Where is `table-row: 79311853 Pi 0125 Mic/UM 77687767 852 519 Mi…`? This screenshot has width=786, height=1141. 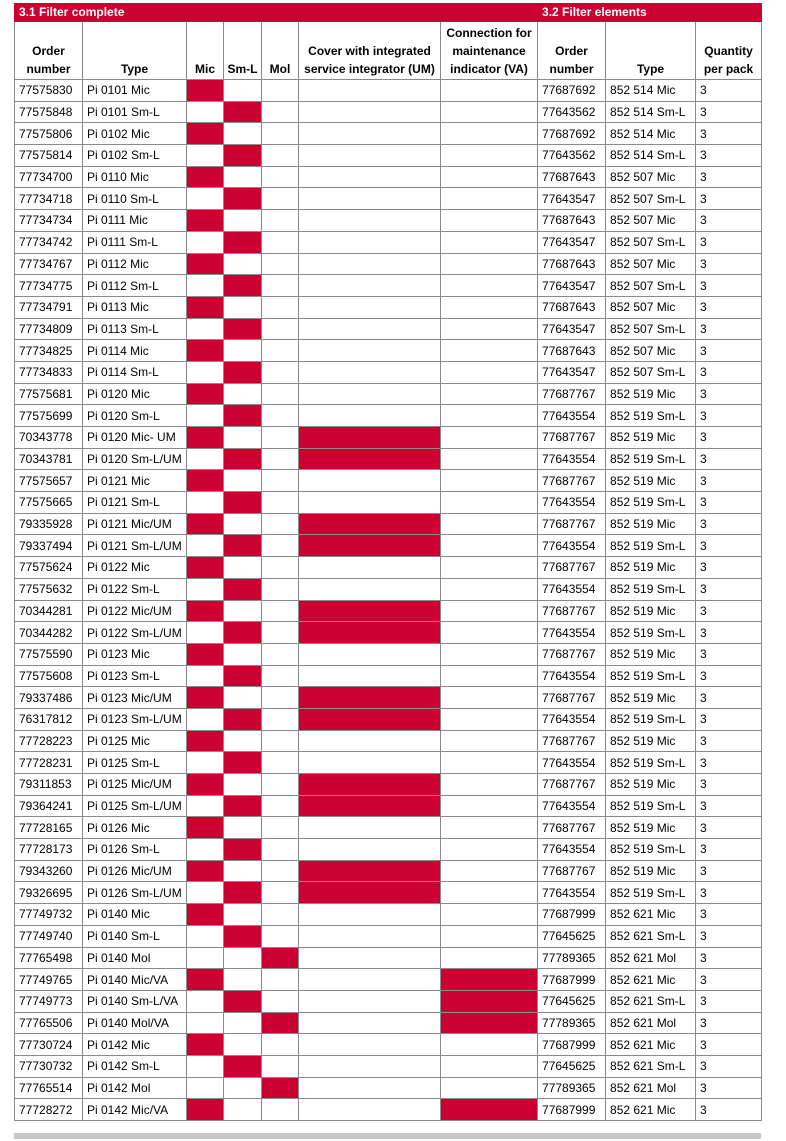
table-row: 79311853 Pi 0125 Mic/UM 77687767 852 519 Mi… is located at coordinates (388, 784).